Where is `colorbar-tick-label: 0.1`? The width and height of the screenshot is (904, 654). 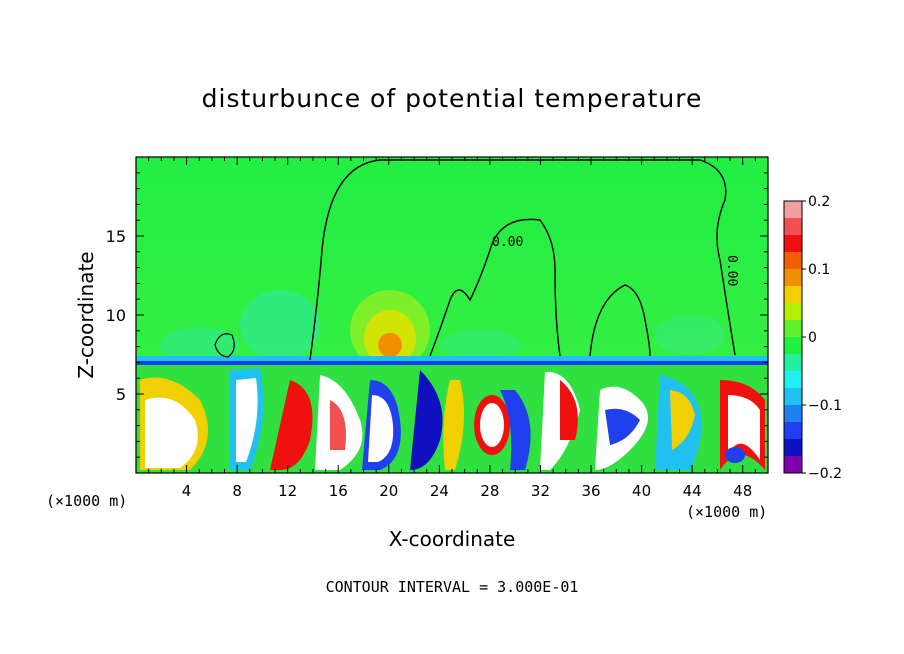 colorbar-tick-label: 0.1 is located at coordinates (819, 270).